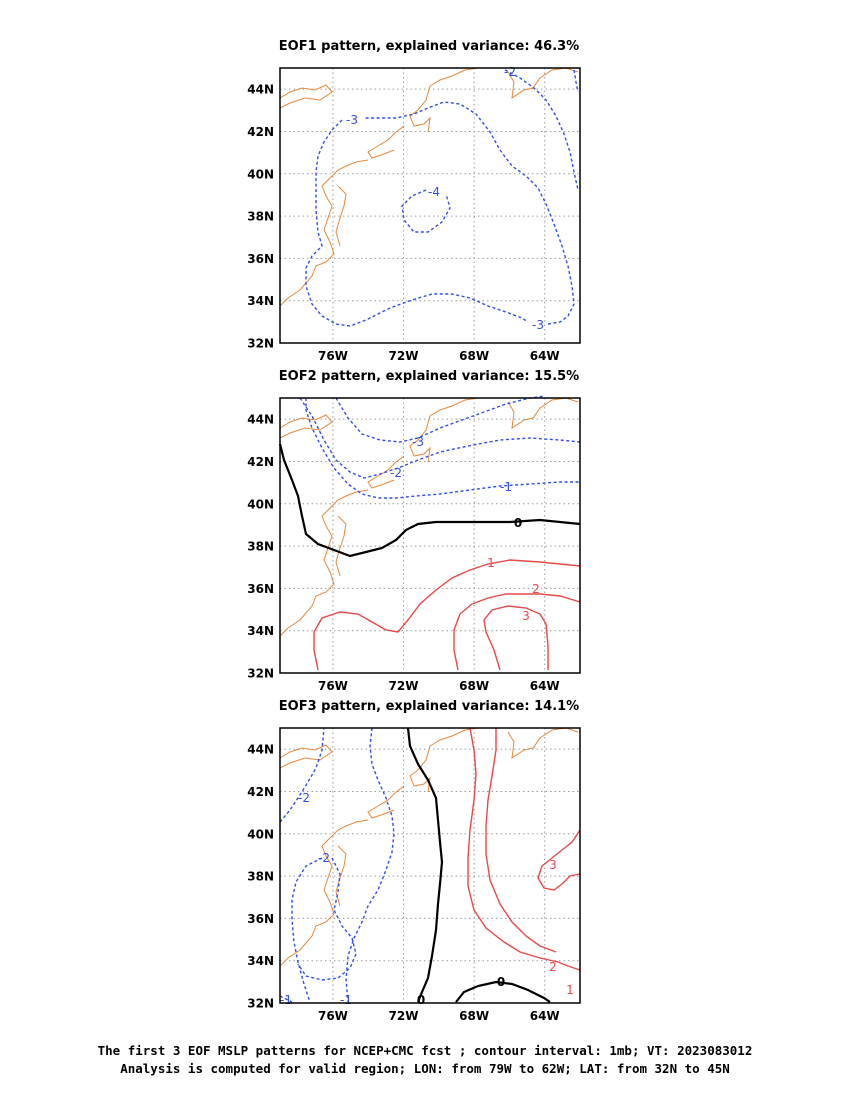 The height and width of the screenshot is (1100, 850). I want to click on panel-title-eof3: EOF3 pattern, explained variance: 14.1%, so click(429, 706).